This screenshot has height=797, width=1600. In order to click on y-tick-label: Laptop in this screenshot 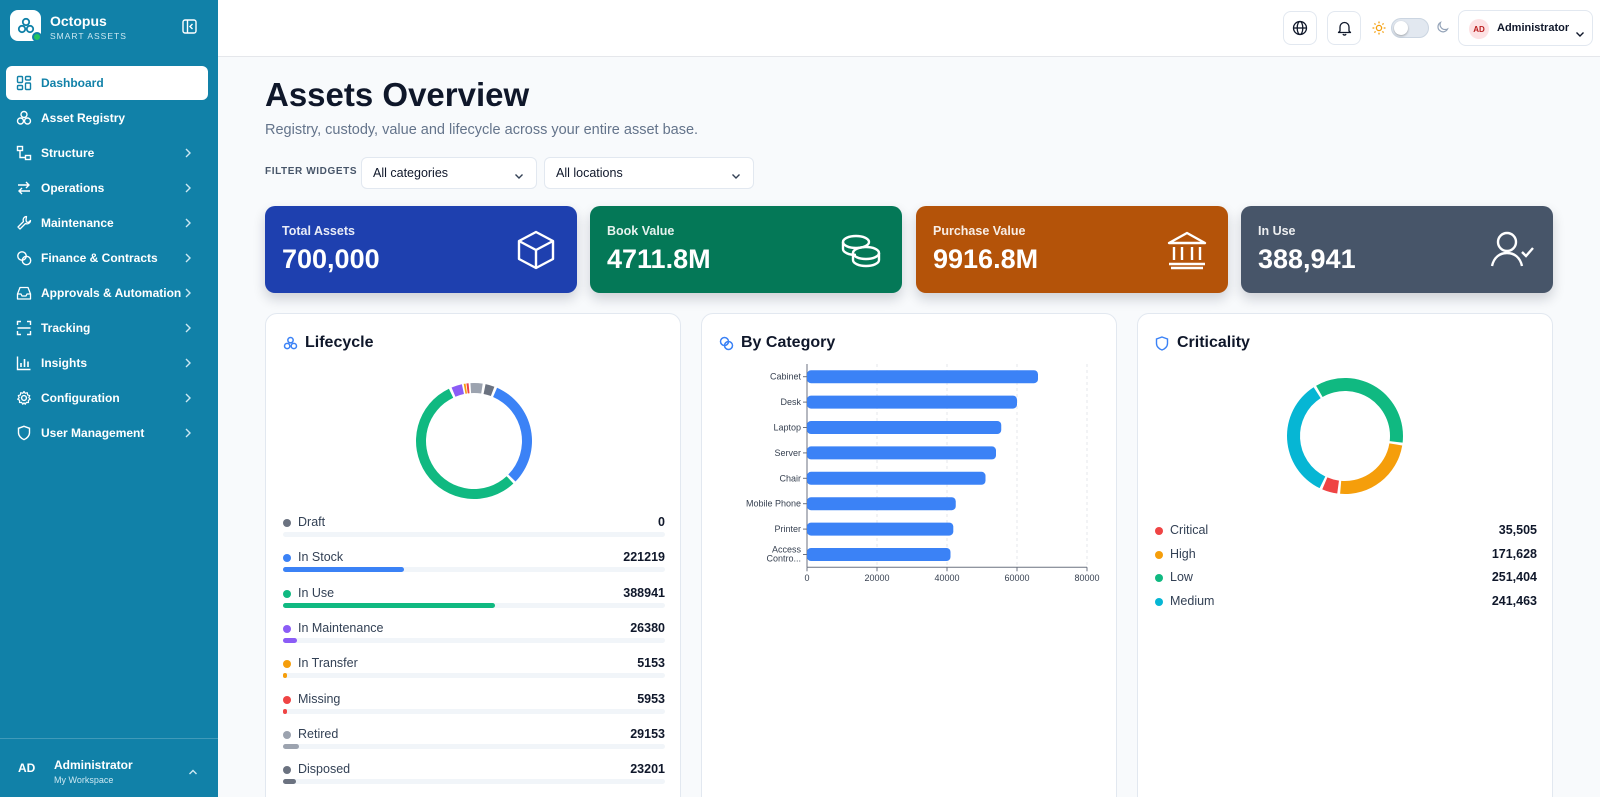, I will do `click(787, 428)`.